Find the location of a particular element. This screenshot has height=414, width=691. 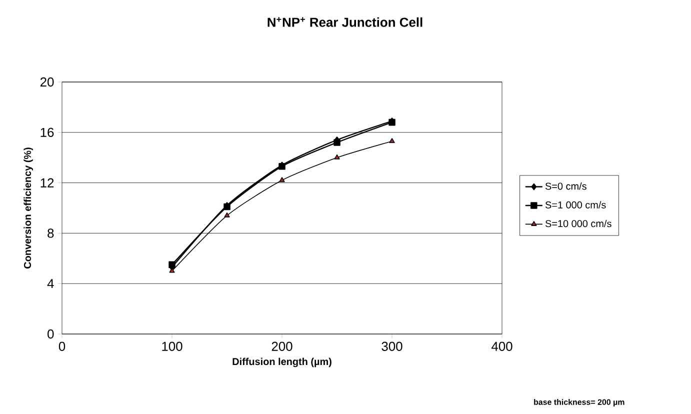

x-tick-label: 200 is located at coordinates (282, 346).